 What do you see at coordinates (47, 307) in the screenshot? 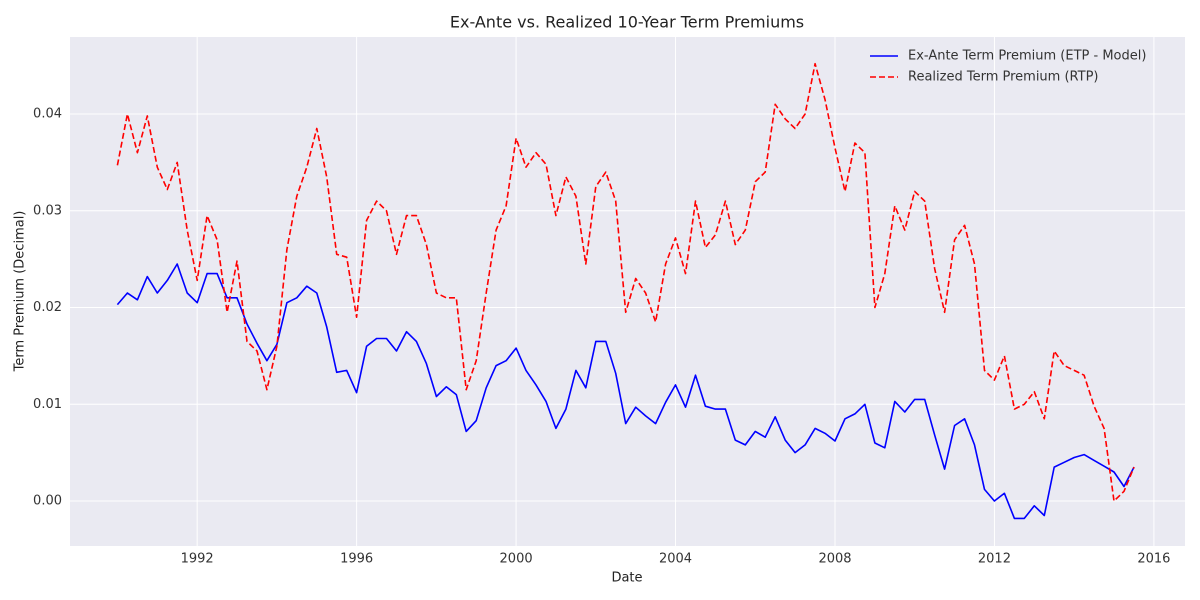
I see `y-tick-label: 0.02` at bounding box center [47, 307].